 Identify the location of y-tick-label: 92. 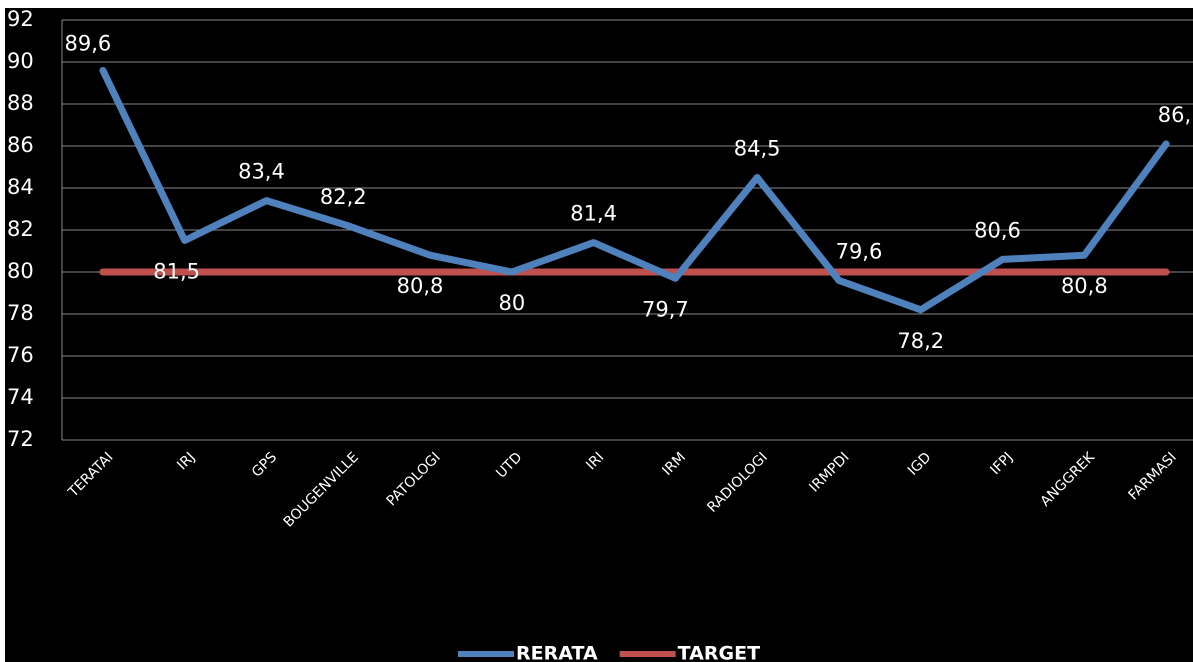
(20, 19).